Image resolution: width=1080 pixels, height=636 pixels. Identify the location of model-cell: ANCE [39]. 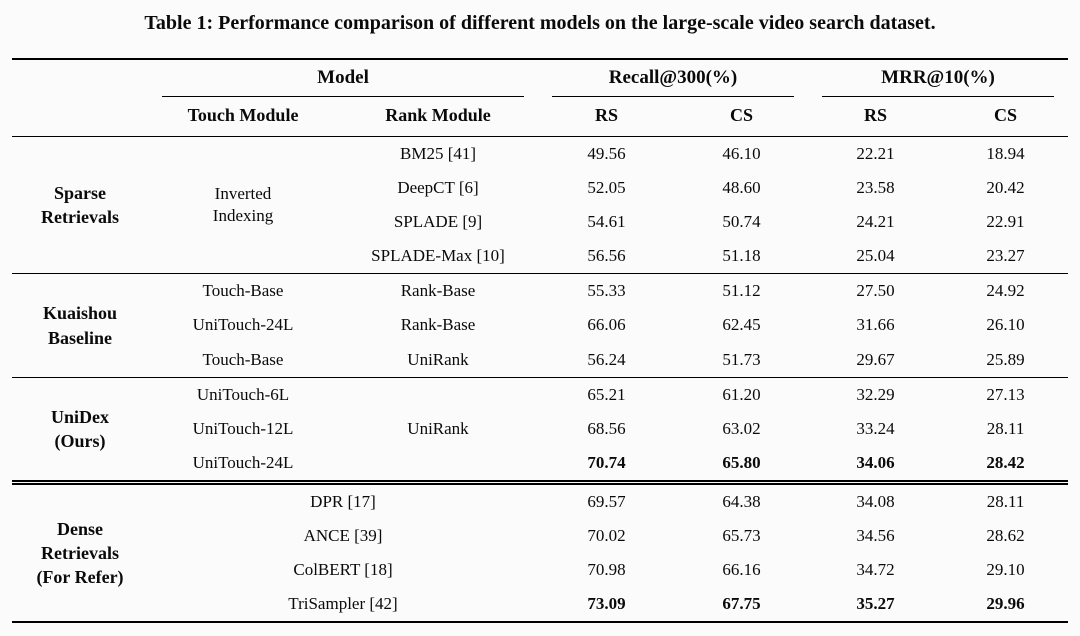
(343, 536).